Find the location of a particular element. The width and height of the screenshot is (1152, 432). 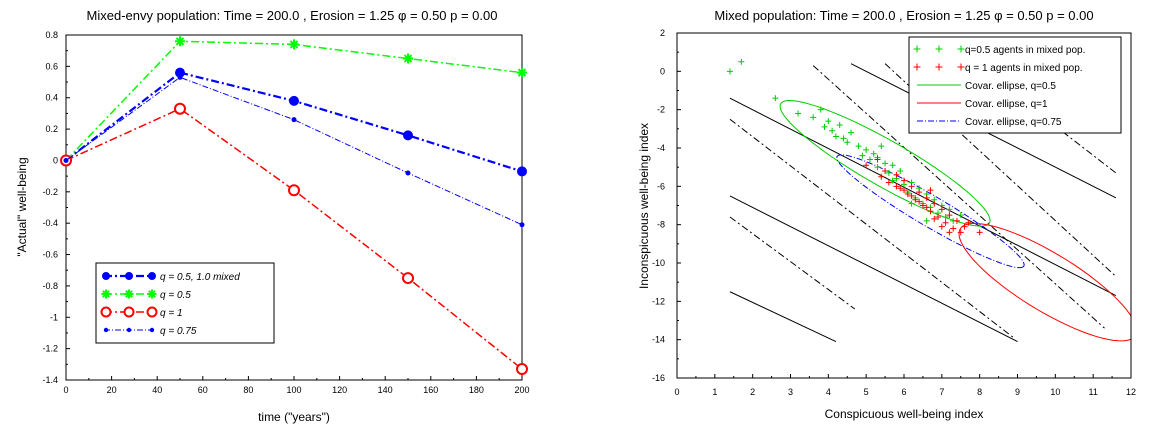

left-x-tick-label: 40 is located at coordinates (157, 390).